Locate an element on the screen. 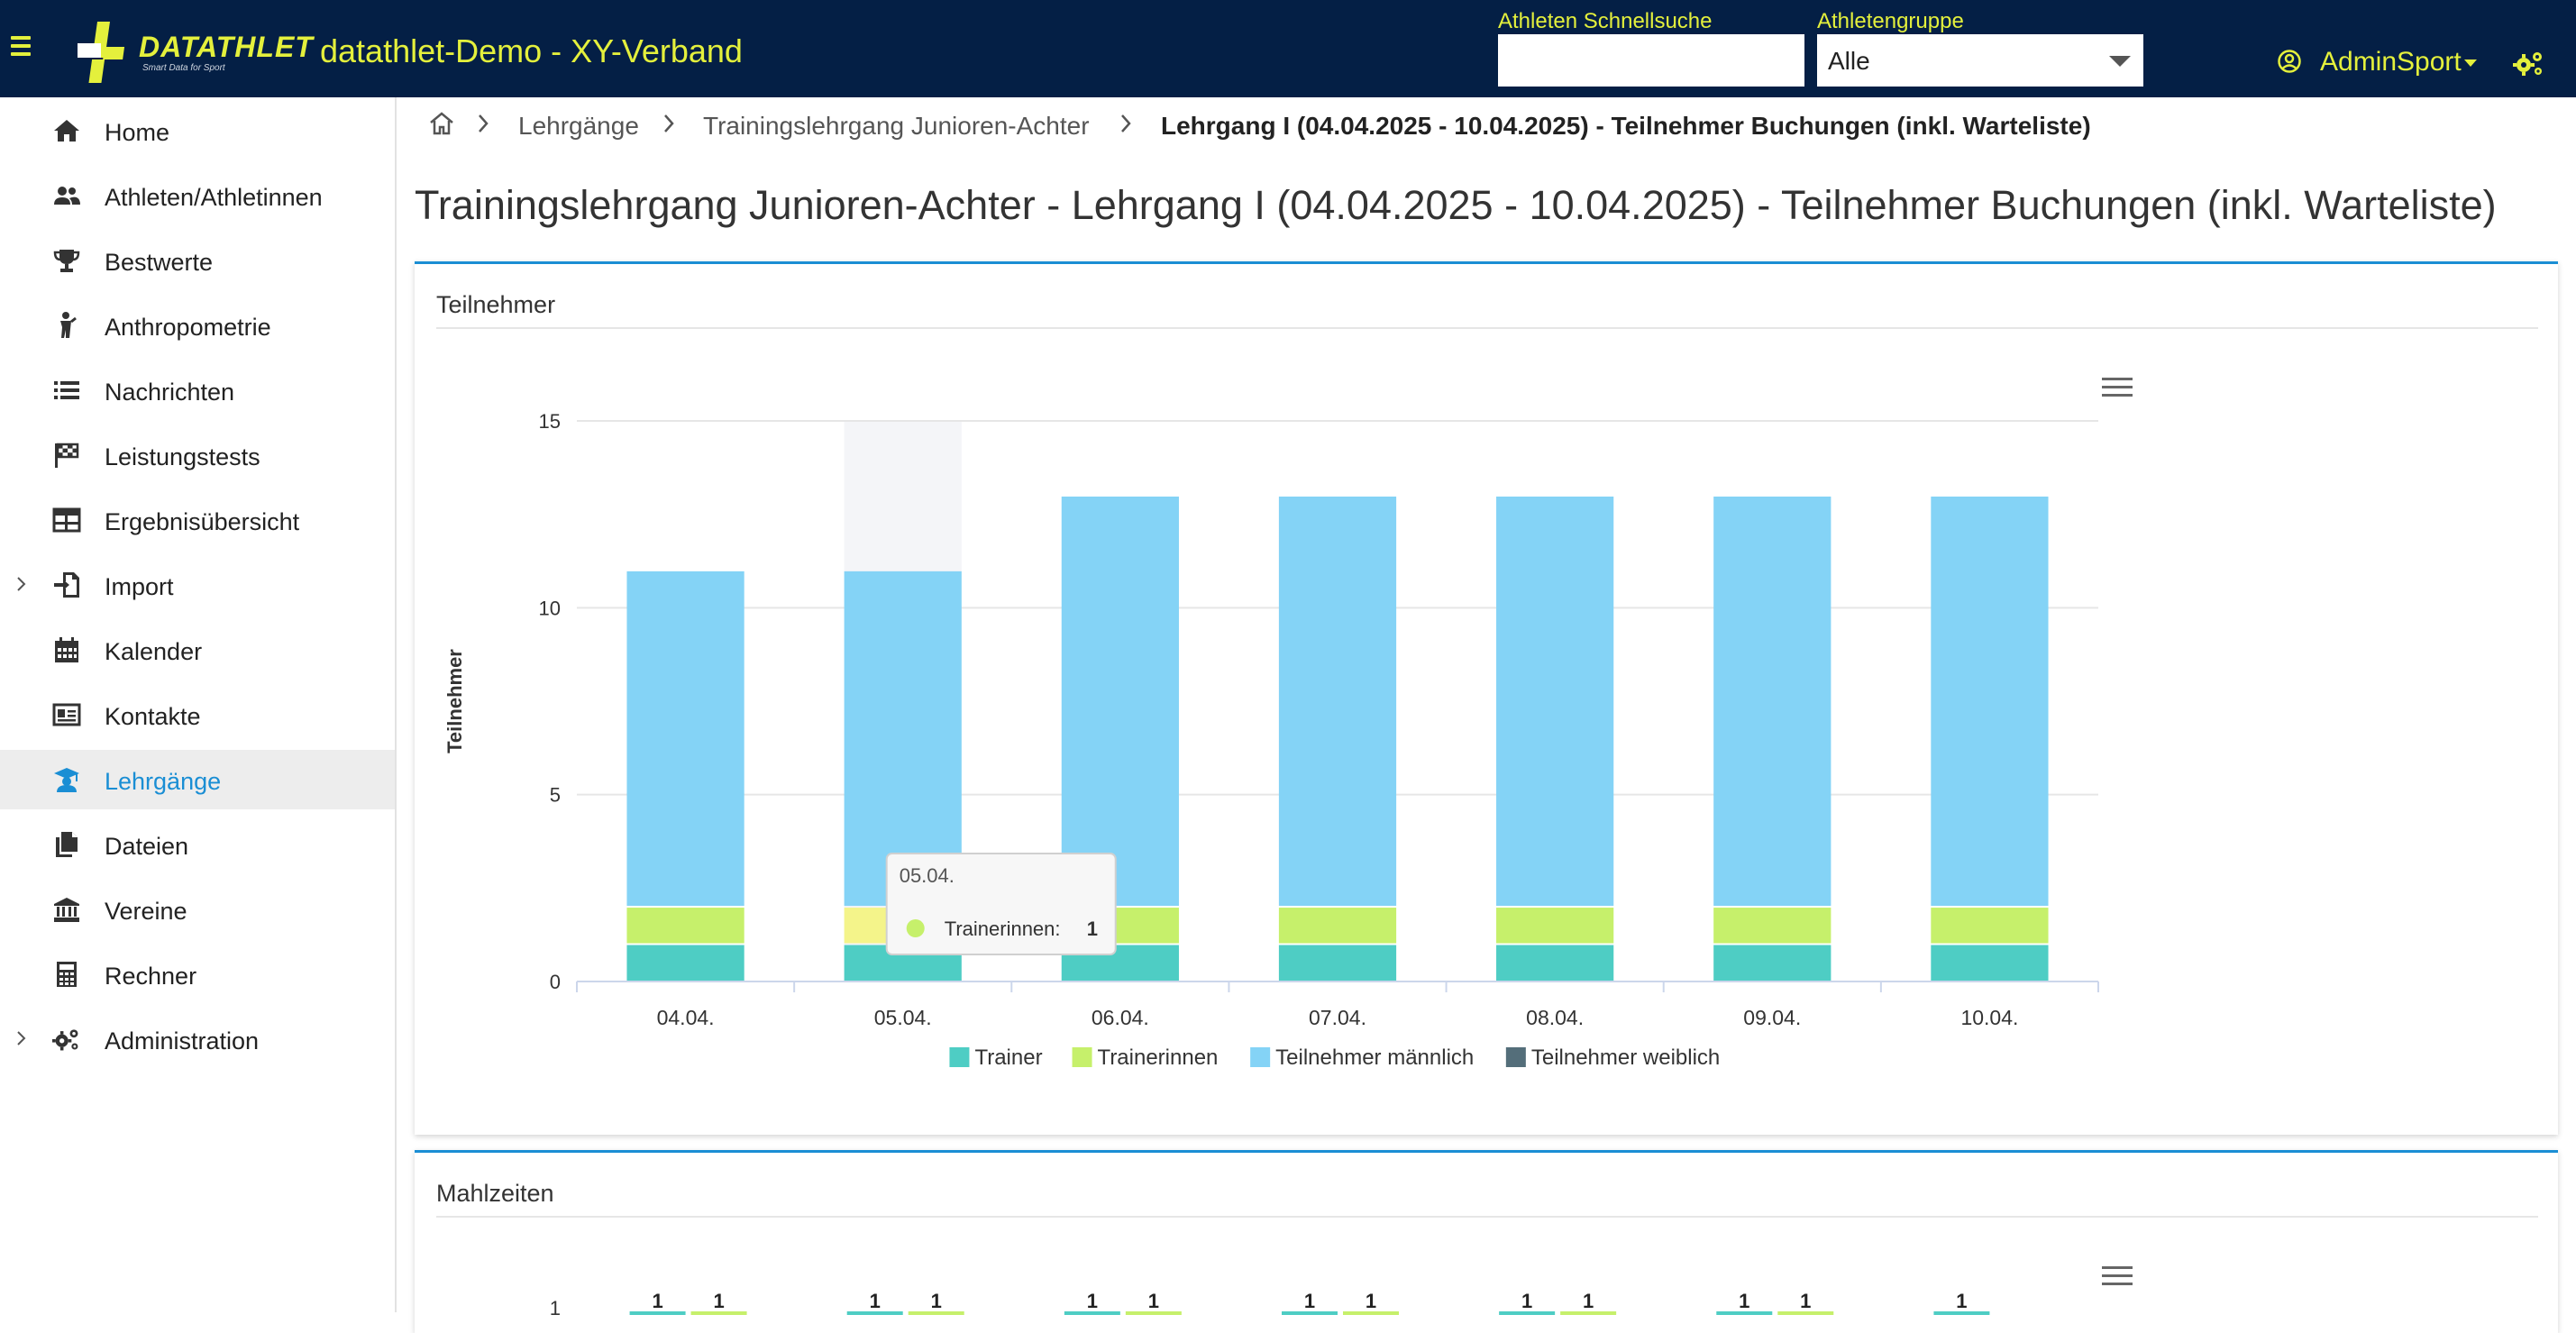 The image size is (2576, 1333). sidebar-item-kontakte: Kontakte is located at coordinates (197, 715).